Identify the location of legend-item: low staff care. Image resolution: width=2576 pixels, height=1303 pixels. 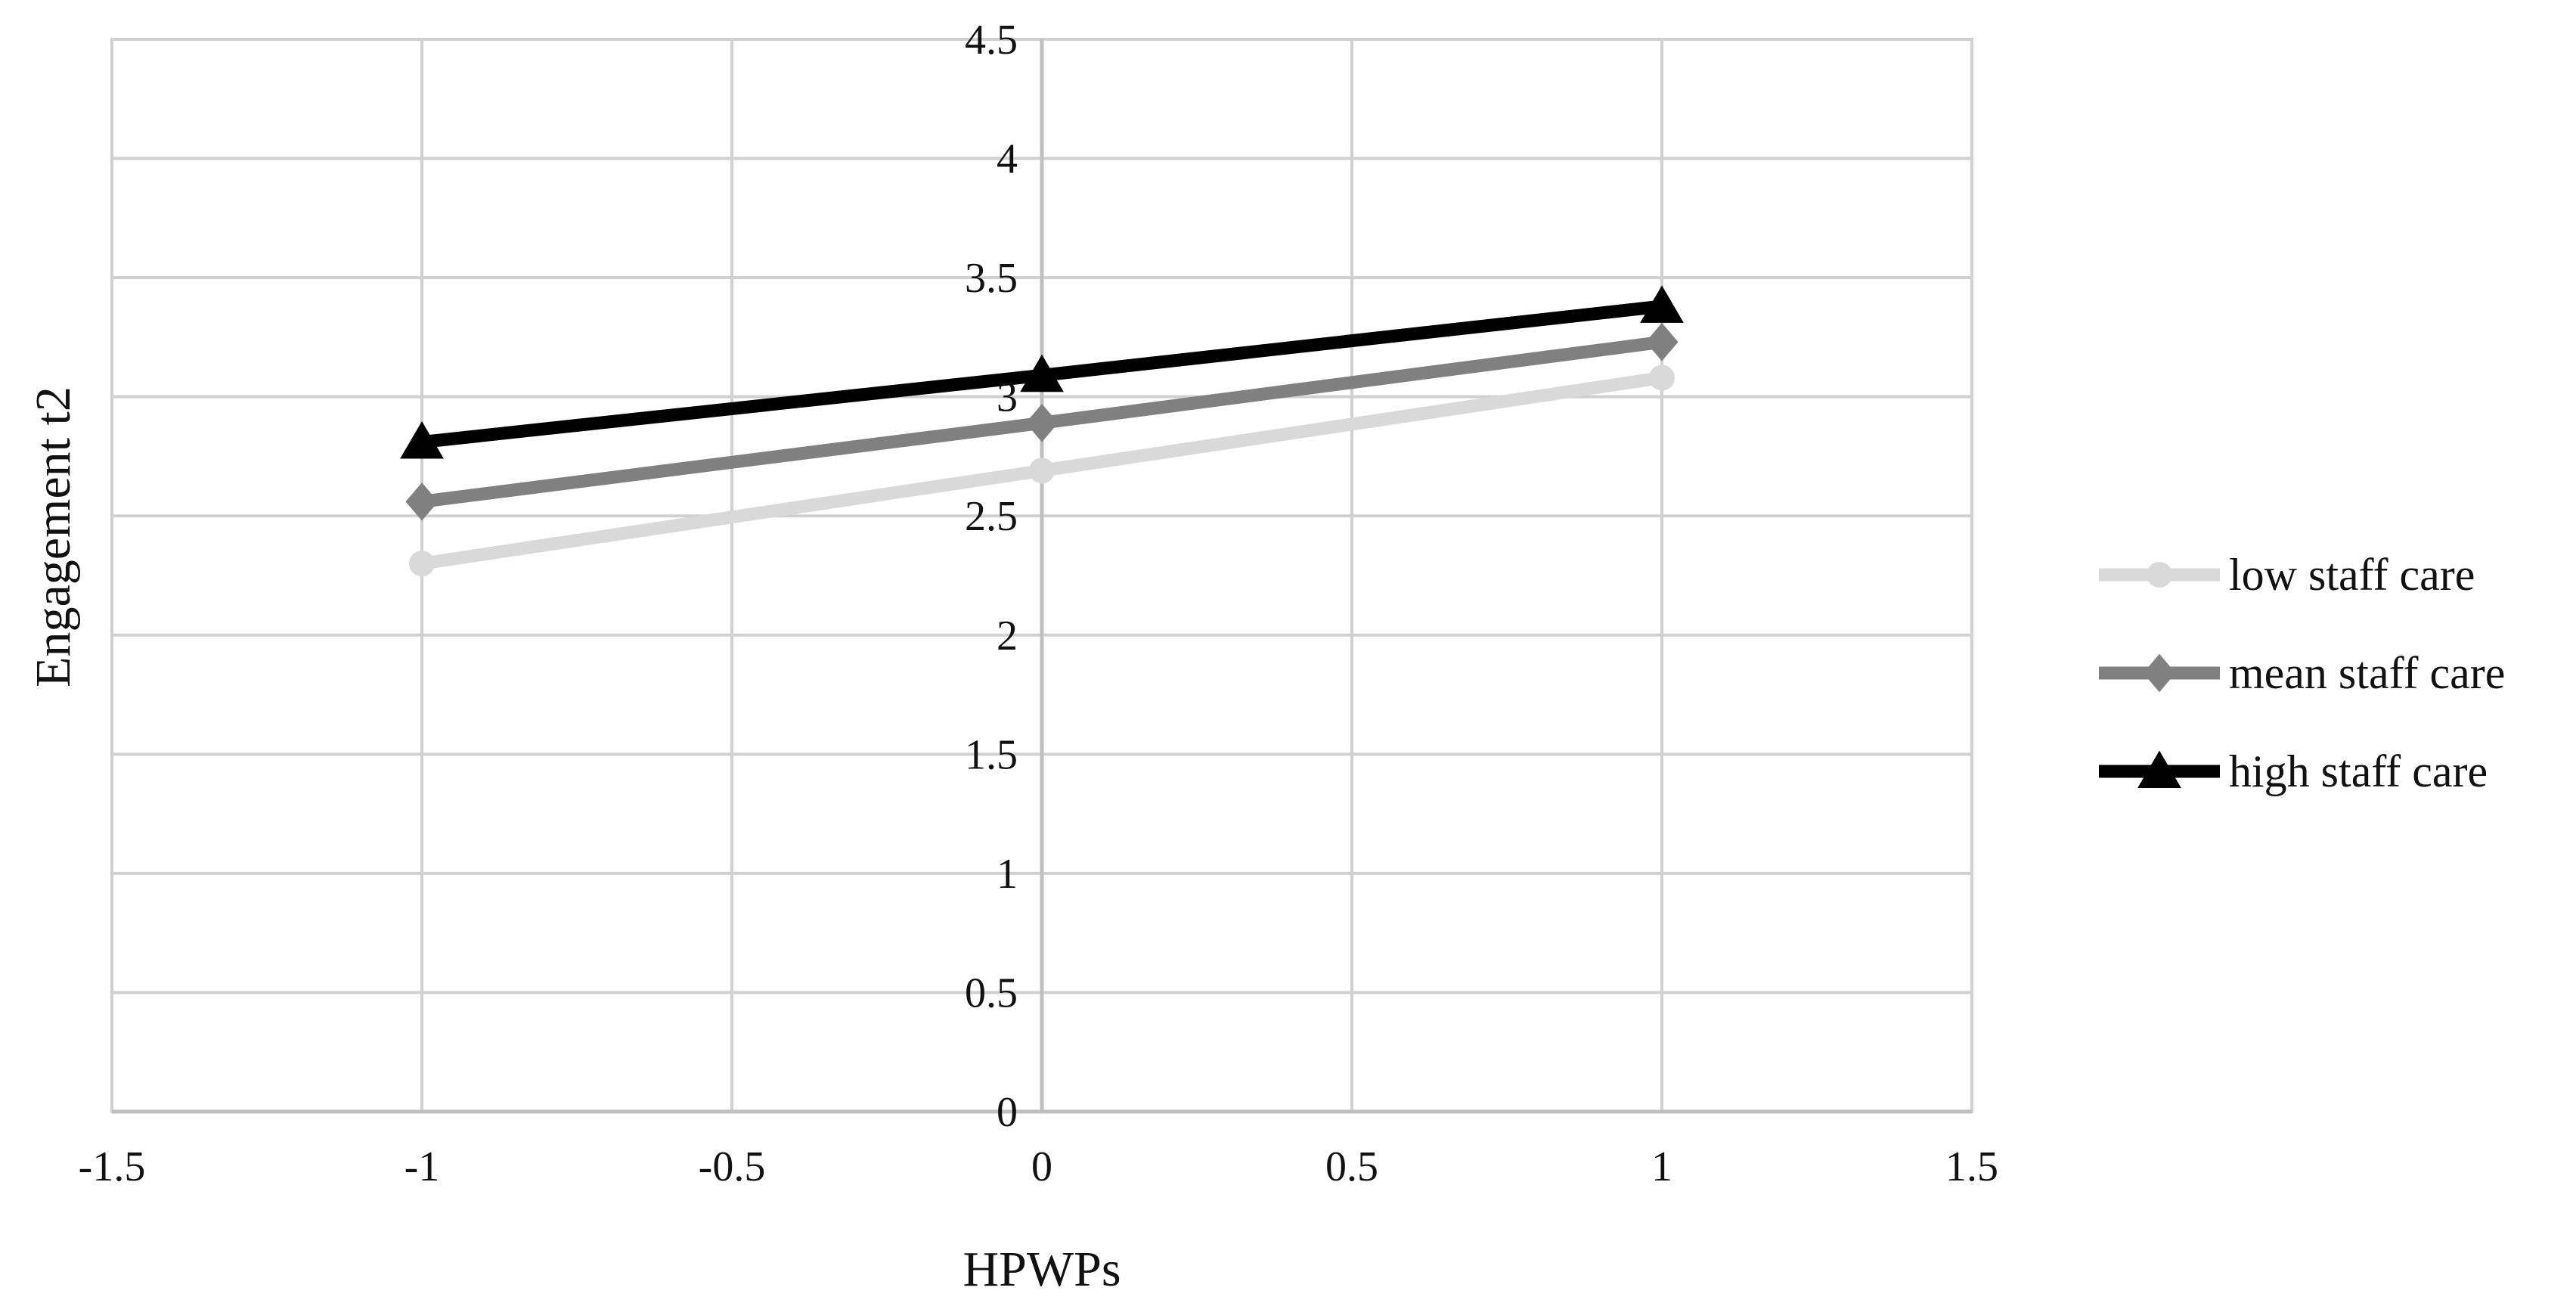
(2287, 575).